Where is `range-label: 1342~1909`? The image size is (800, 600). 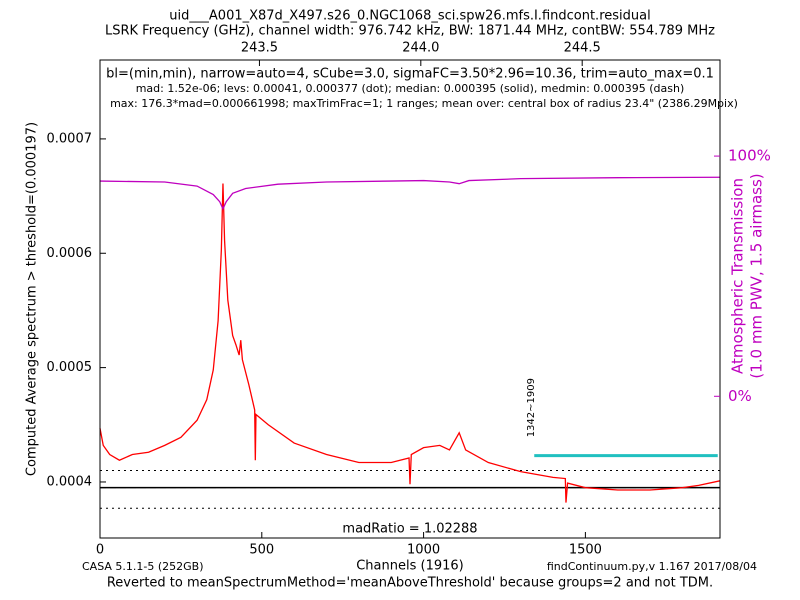
range-label: 1342~1909 is located at coordinates (531, 407).